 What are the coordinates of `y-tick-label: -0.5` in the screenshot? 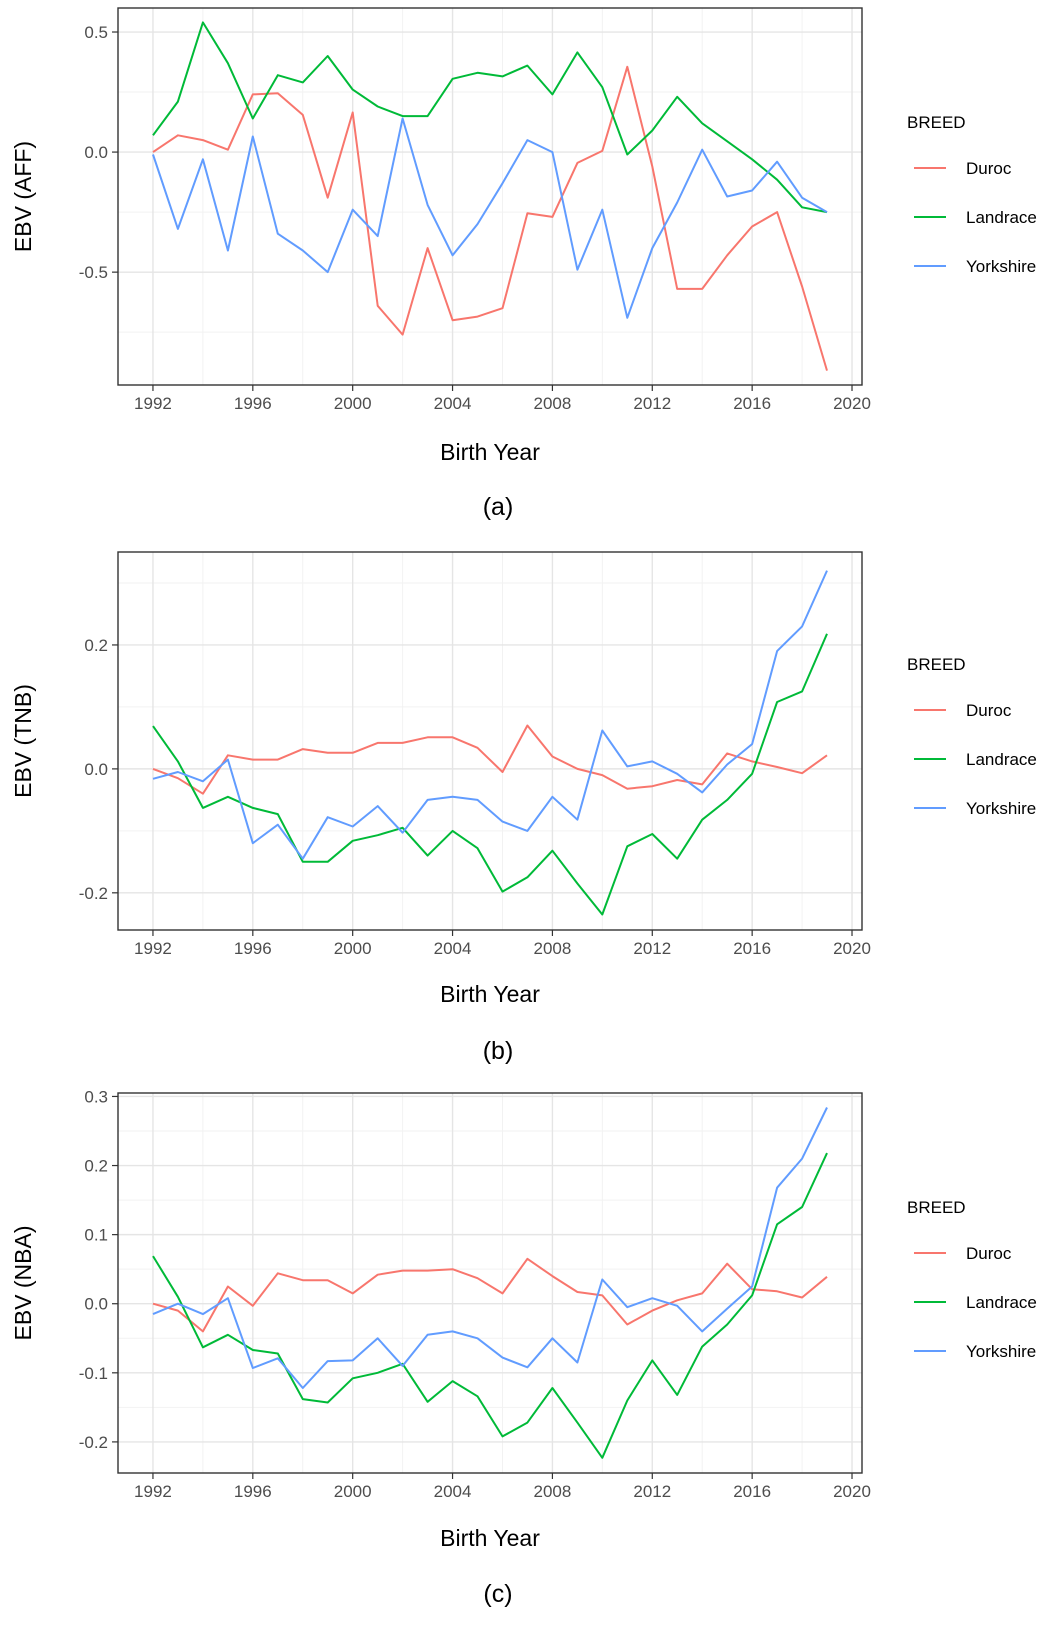 It's located at (93, 272).